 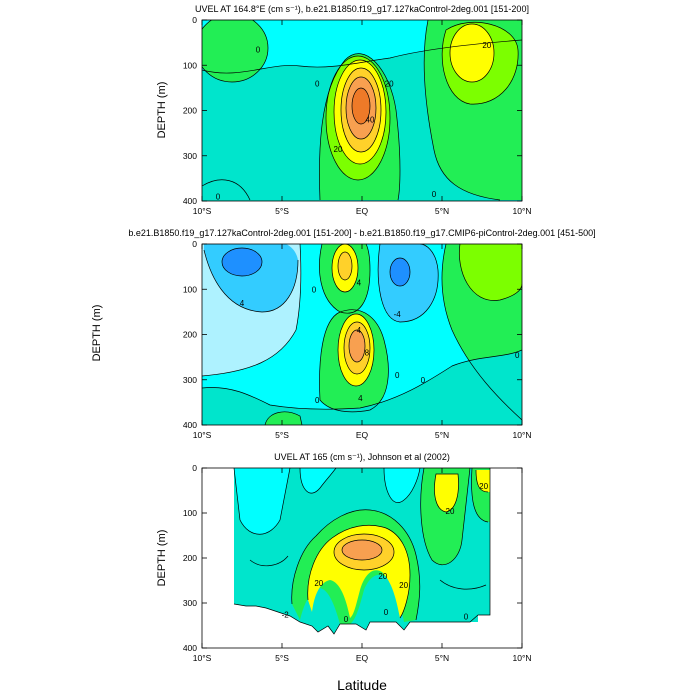 I want to click on panel-1-contours, so click(x=362, y=110).